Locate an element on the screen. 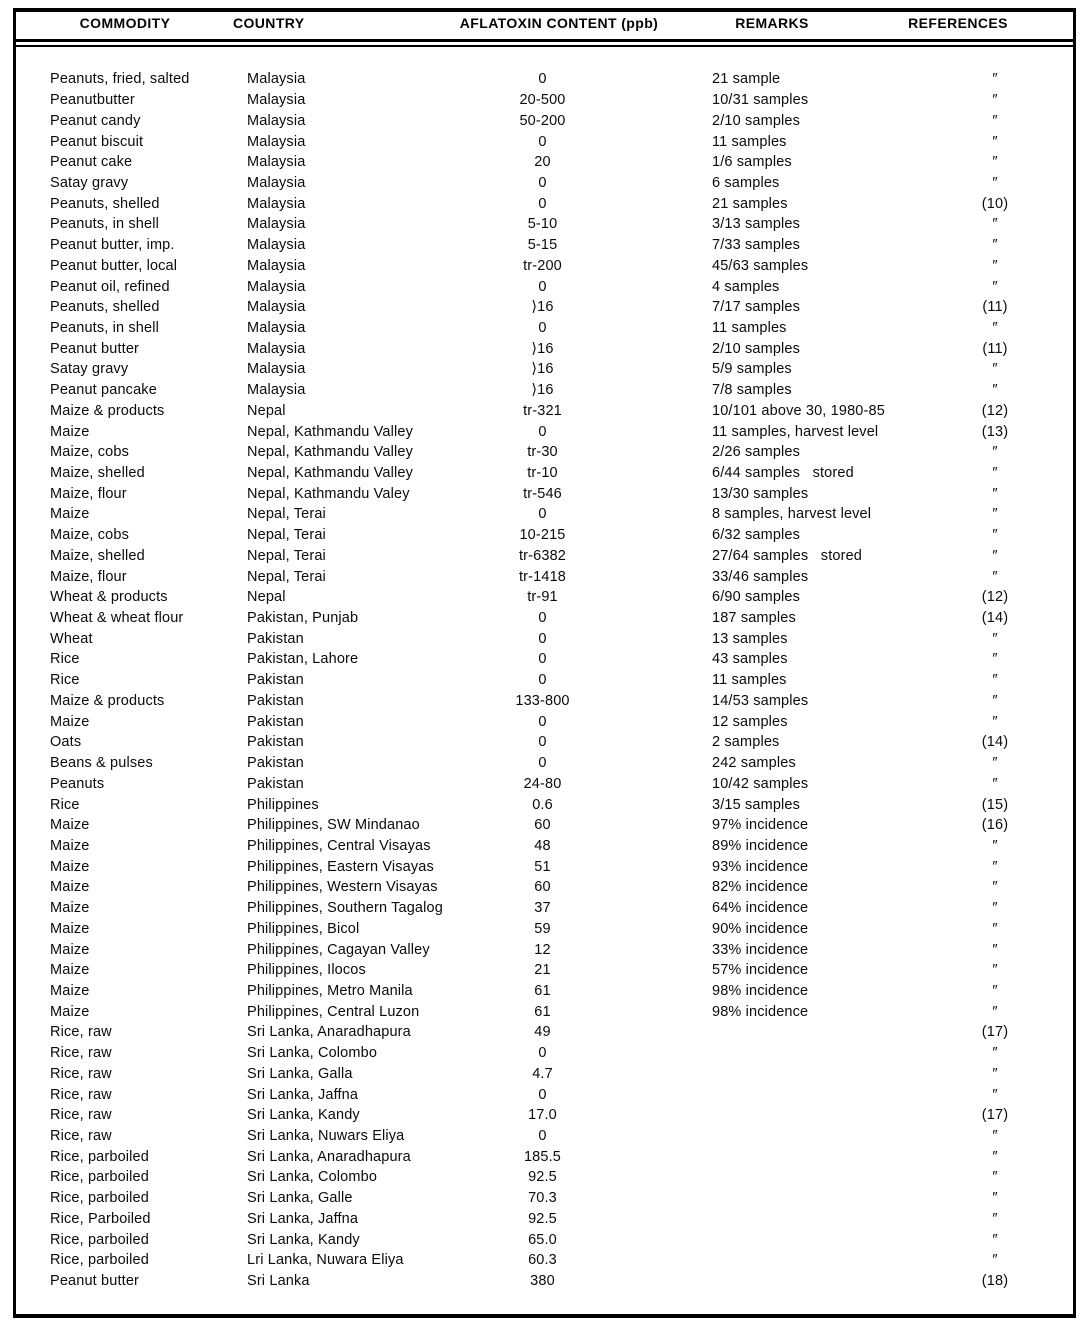 The image size is (1089, 1338). table-row: Peanut cake Malaysia 20 1/6 samples ″ is located at coordinates (535, 162).